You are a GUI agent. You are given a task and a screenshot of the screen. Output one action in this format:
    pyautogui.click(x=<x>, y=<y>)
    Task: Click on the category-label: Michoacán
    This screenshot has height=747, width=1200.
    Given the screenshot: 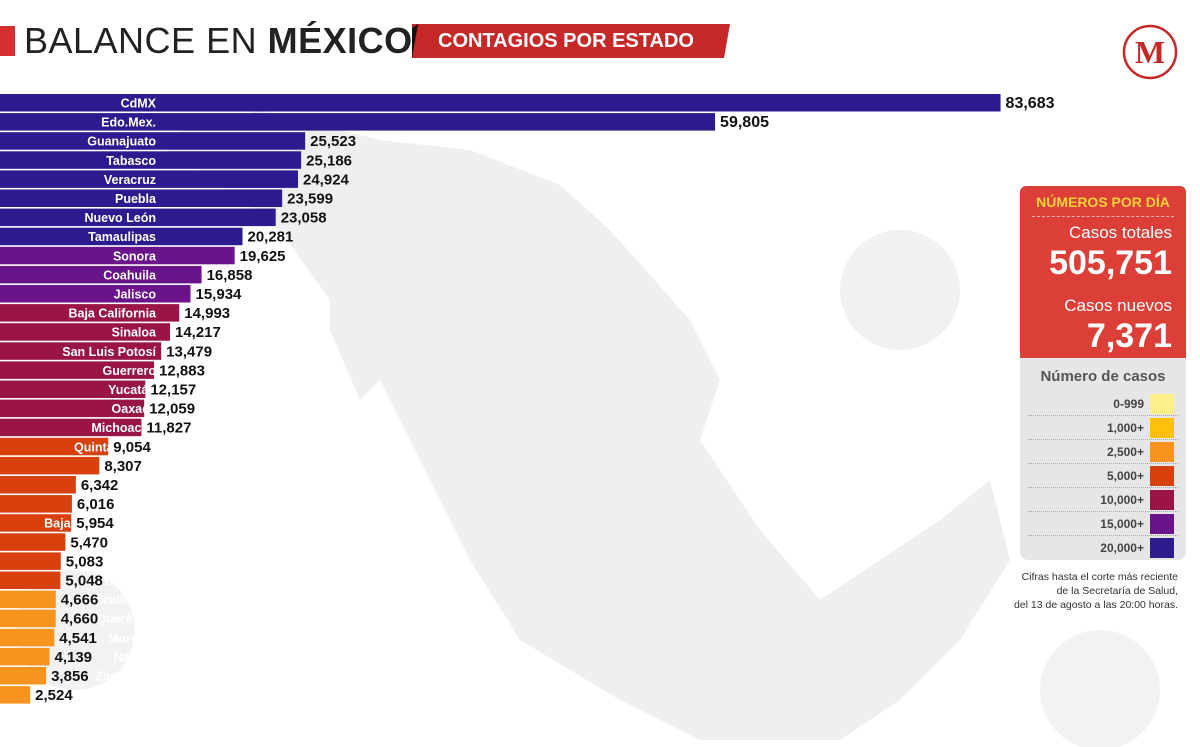 What is the action you would take?
    pyautogui.click(x=123, y=428)
    